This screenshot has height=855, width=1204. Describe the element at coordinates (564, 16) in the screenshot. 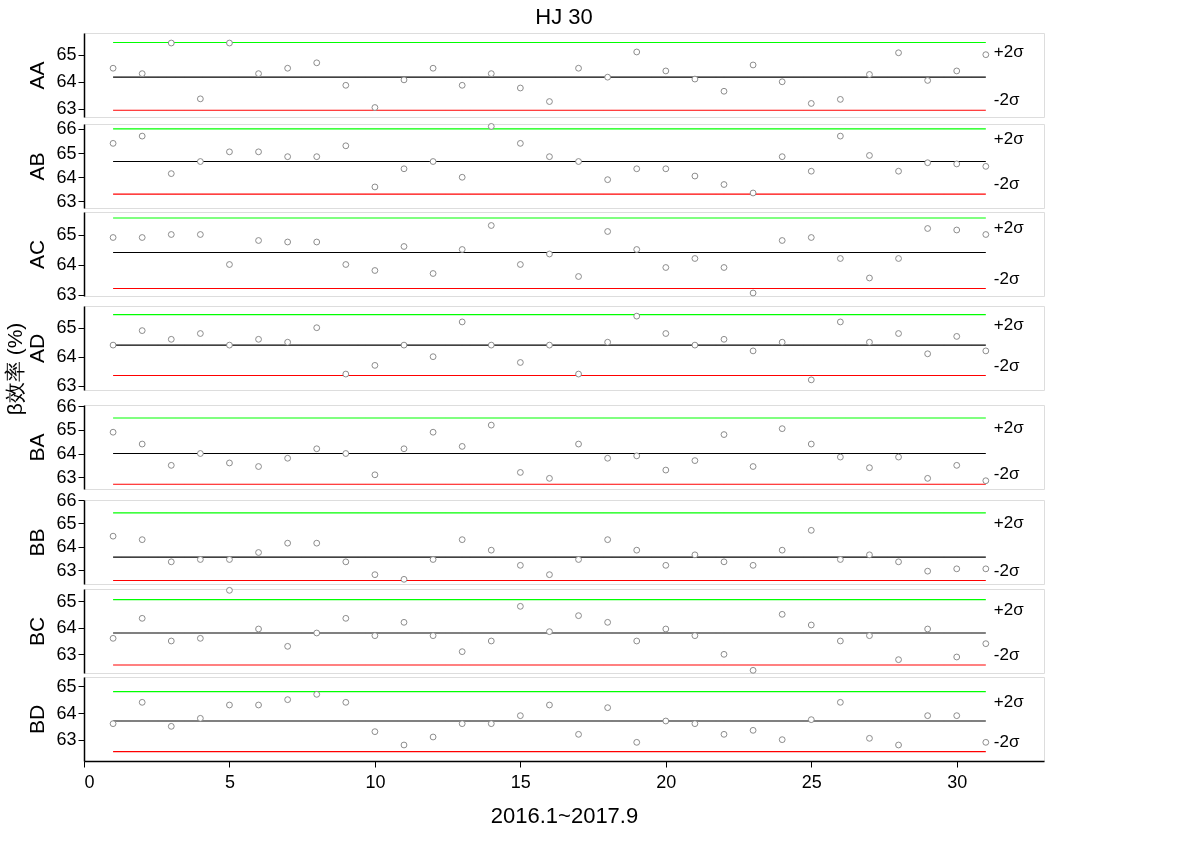

I see `chart-title: HJ 30` at that location.